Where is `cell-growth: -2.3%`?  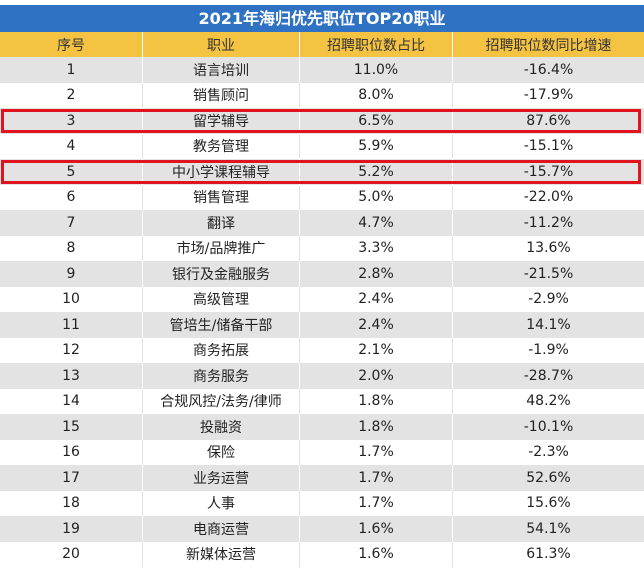 cell-growth: -2.3% is located at coordinates (548, 452).